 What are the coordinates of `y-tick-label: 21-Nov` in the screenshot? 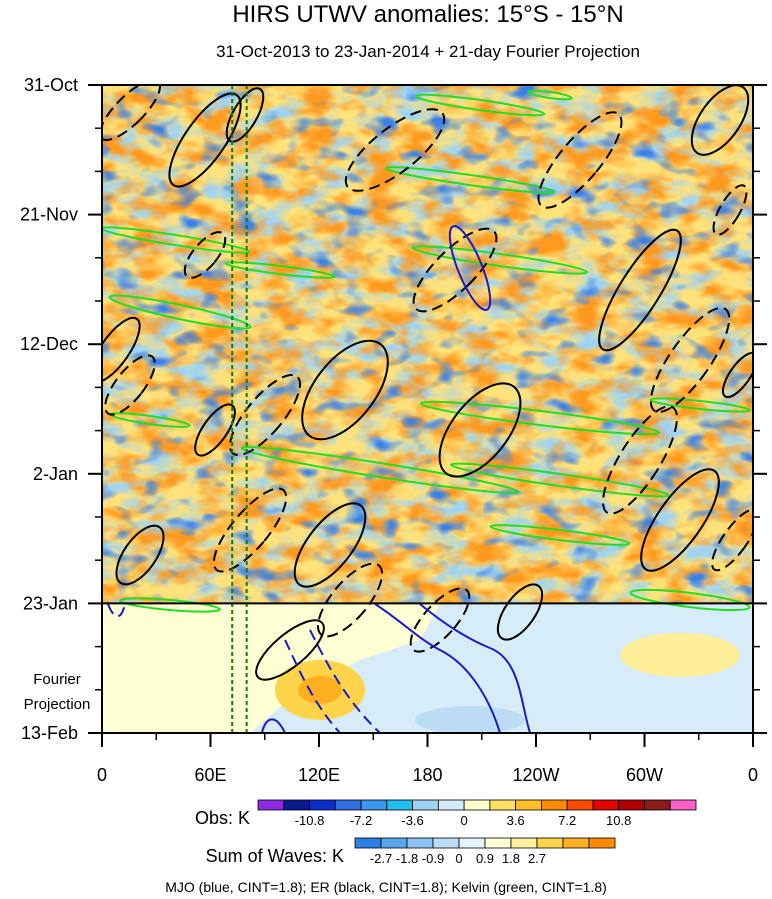 It's located at (49, 215).